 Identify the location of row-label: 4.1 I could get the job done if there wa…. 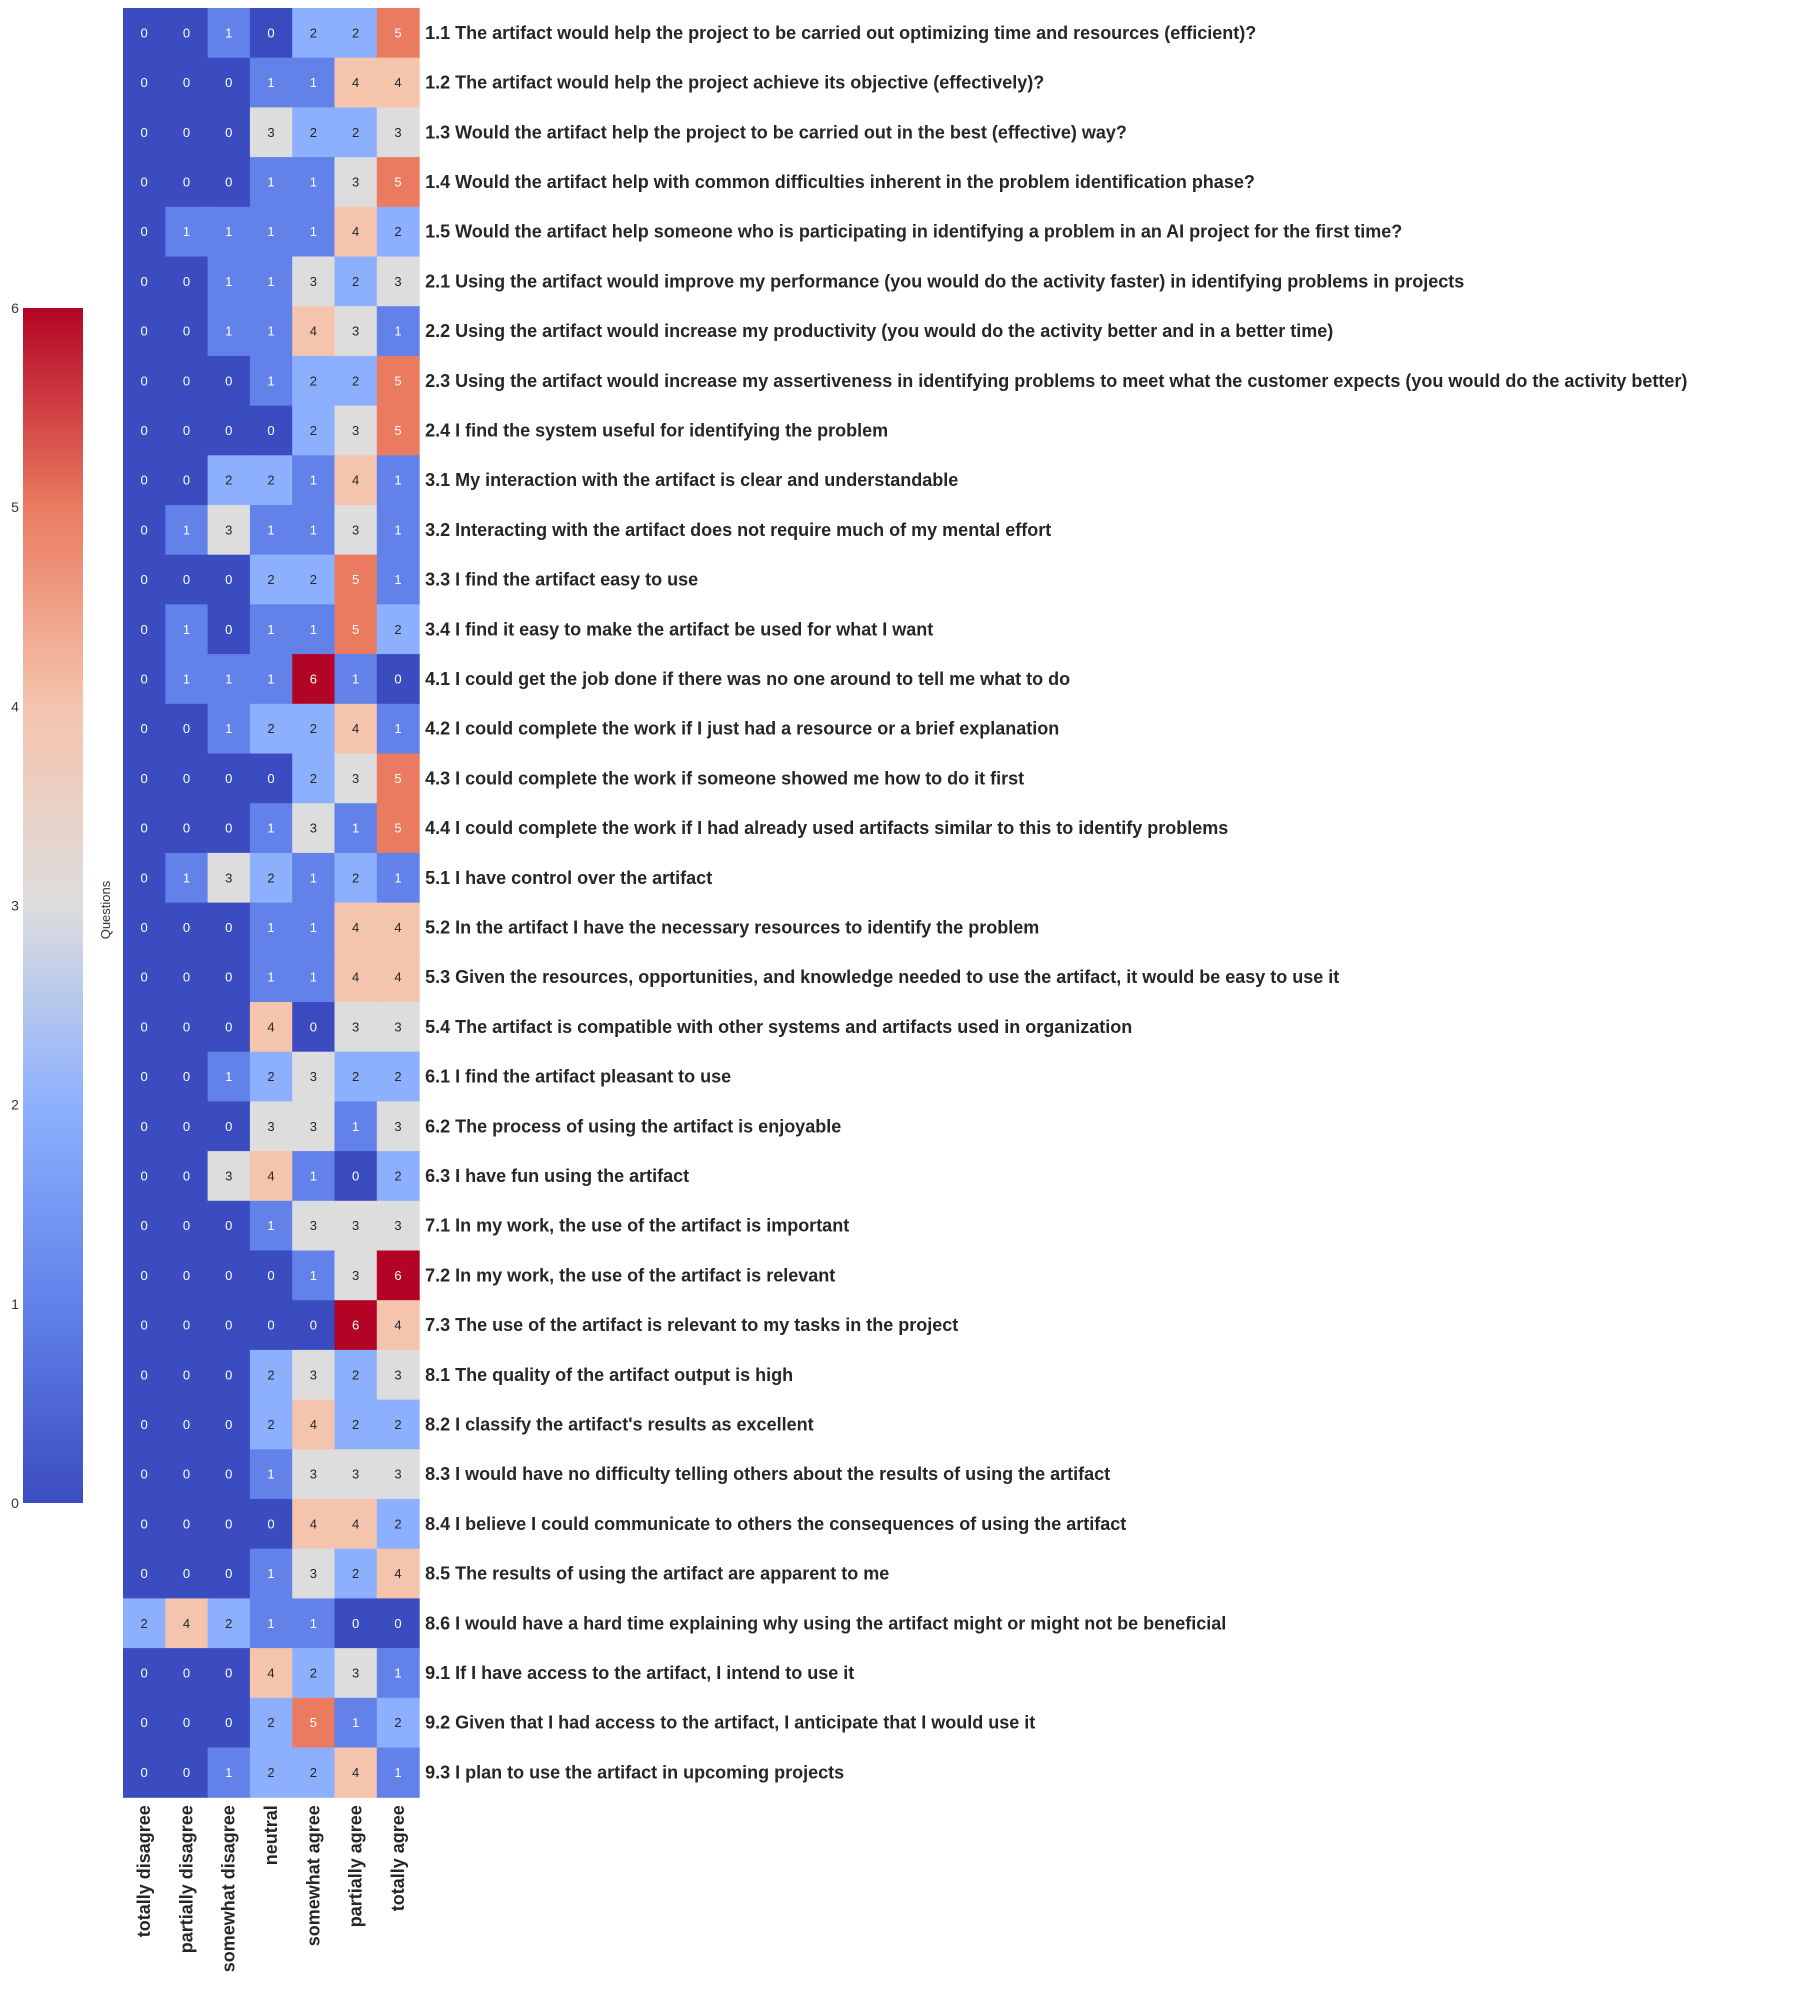
(747, 679).